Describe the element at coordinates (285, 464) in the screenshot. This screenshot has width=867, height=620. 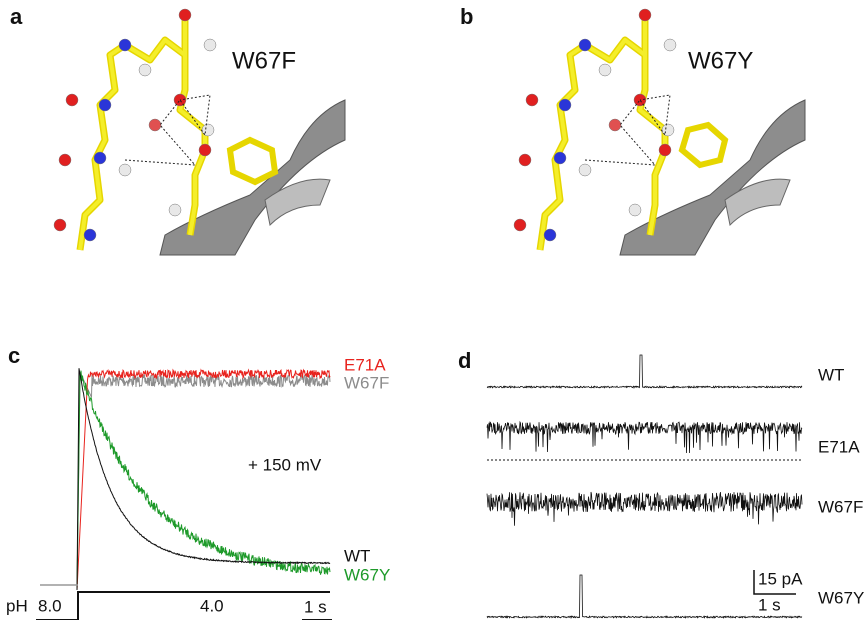
I see `voltage-annotation: + 150 mV` at that location.